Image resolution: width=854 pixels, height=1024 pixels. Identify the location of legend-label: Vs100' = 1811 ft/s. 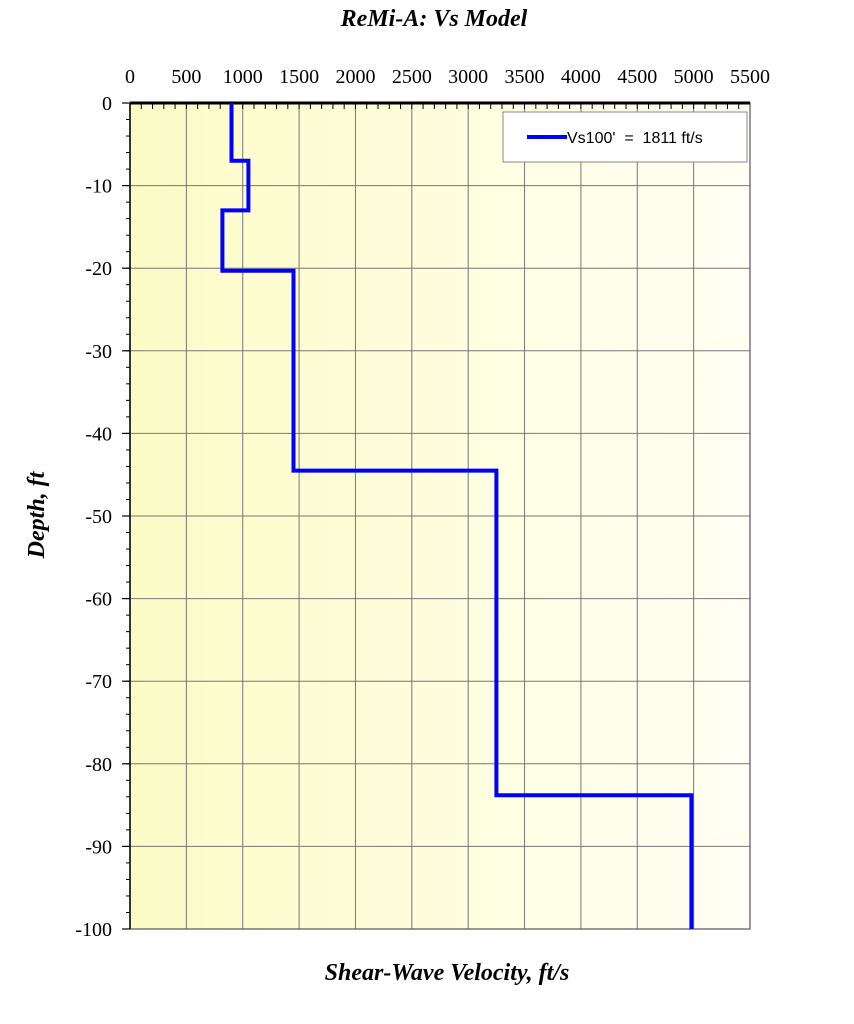
(635, 138).